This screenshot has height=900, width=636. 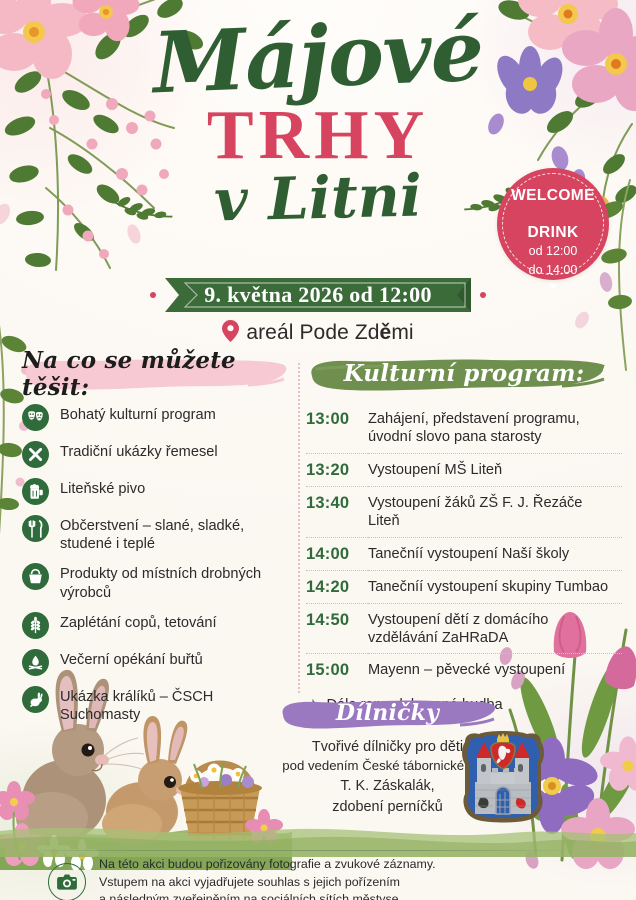 I want to click on list-item: Večerní opékání buřtů, so click(x=154, y=662).